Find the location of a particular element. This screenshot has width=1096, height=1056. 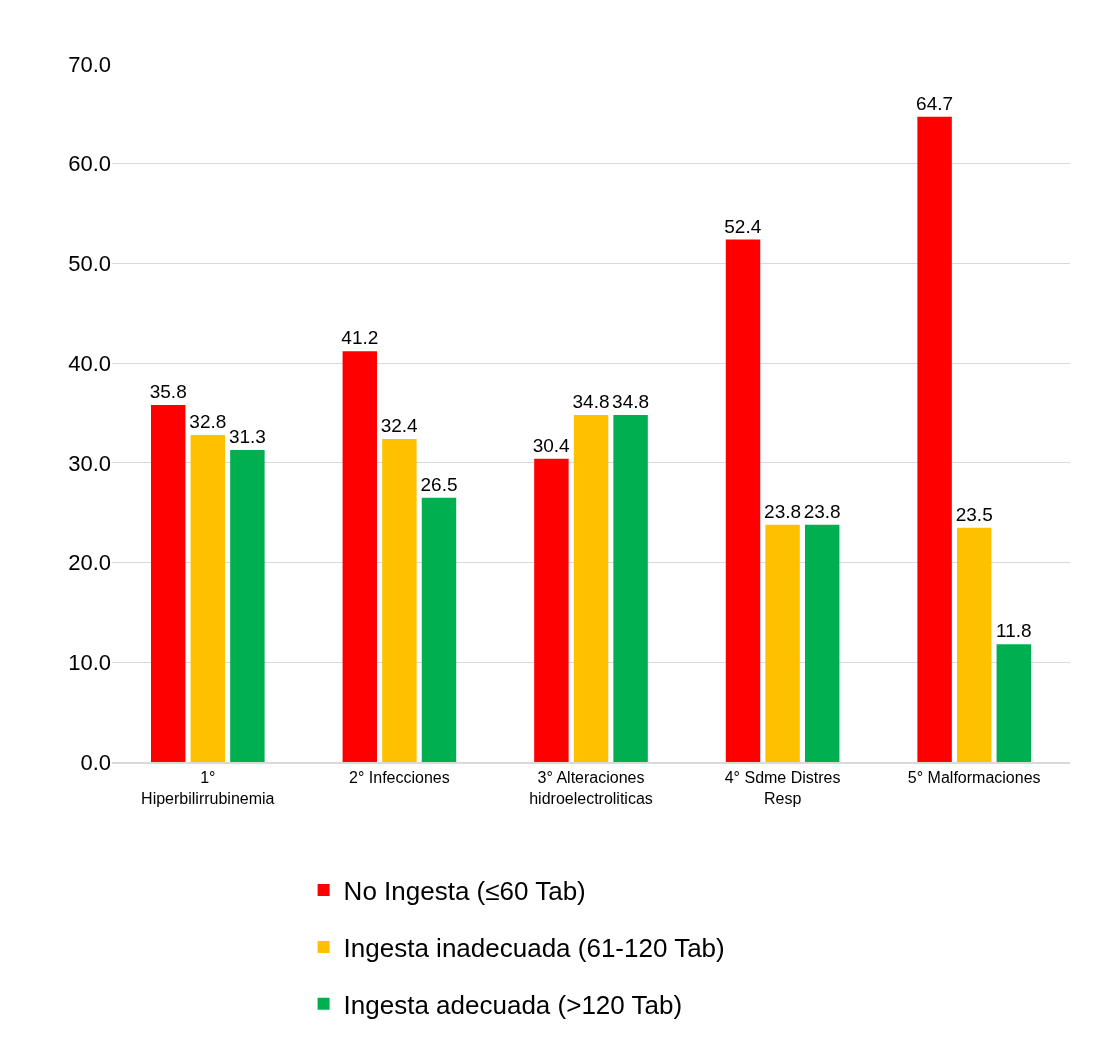

x-tick-label: 4° Sdme Distres Resp is located at coordinates (782, 787).